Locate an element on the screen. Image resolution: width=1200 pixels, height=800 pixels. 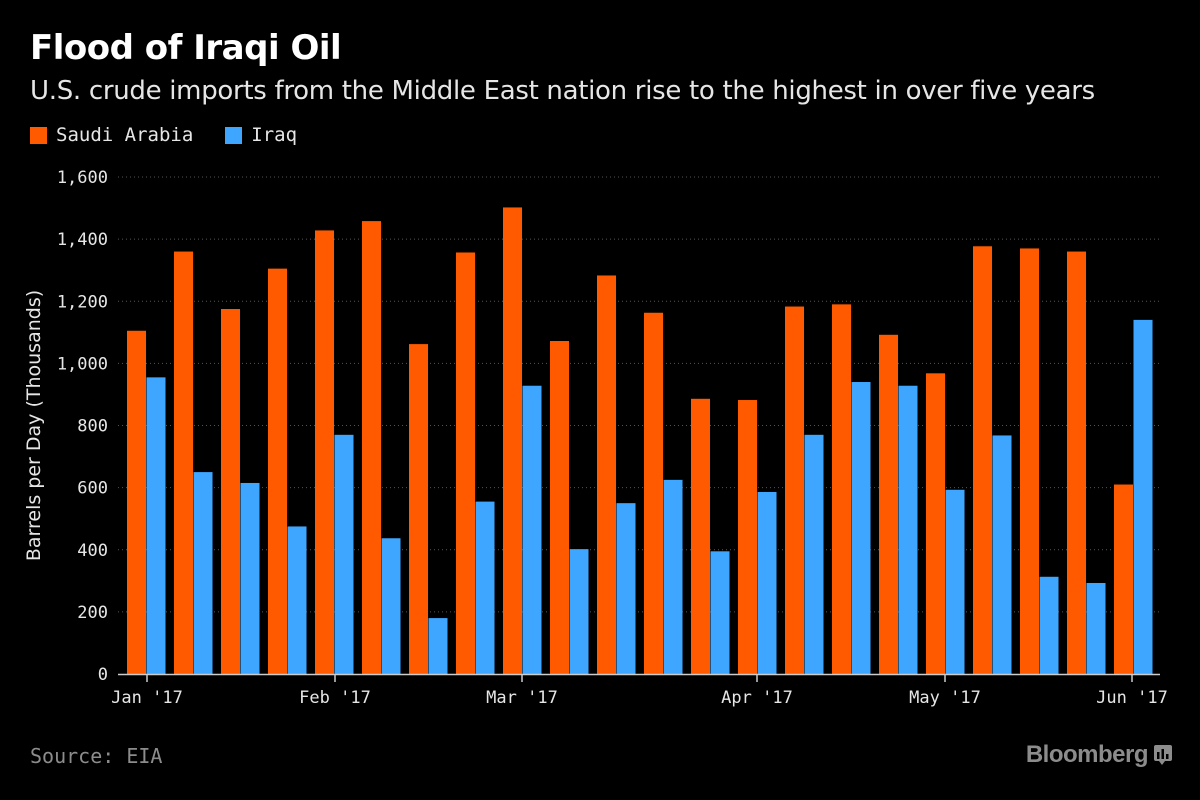
legend: Saudi Arabia Iraq is located at coordinates (179, 135).